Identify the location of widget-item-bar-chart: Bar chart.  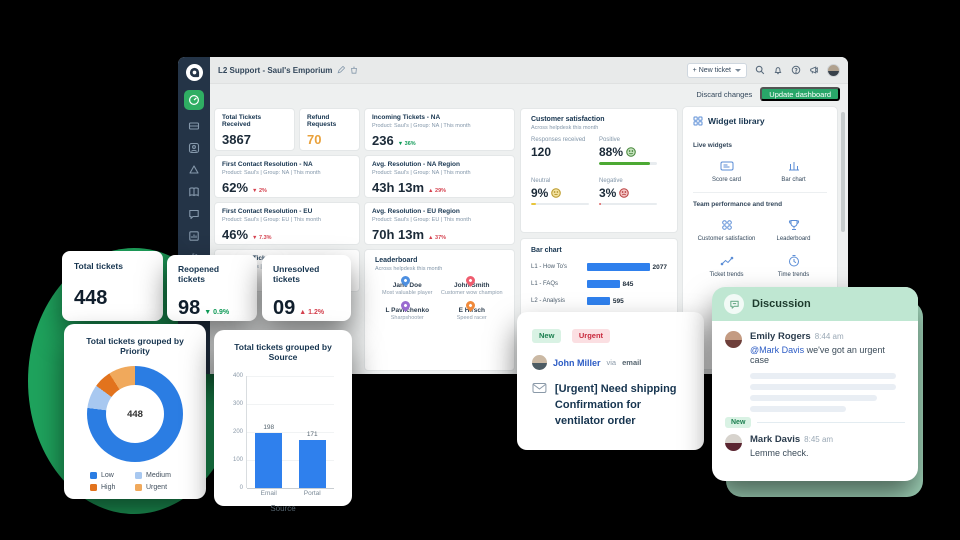
(793, 171).